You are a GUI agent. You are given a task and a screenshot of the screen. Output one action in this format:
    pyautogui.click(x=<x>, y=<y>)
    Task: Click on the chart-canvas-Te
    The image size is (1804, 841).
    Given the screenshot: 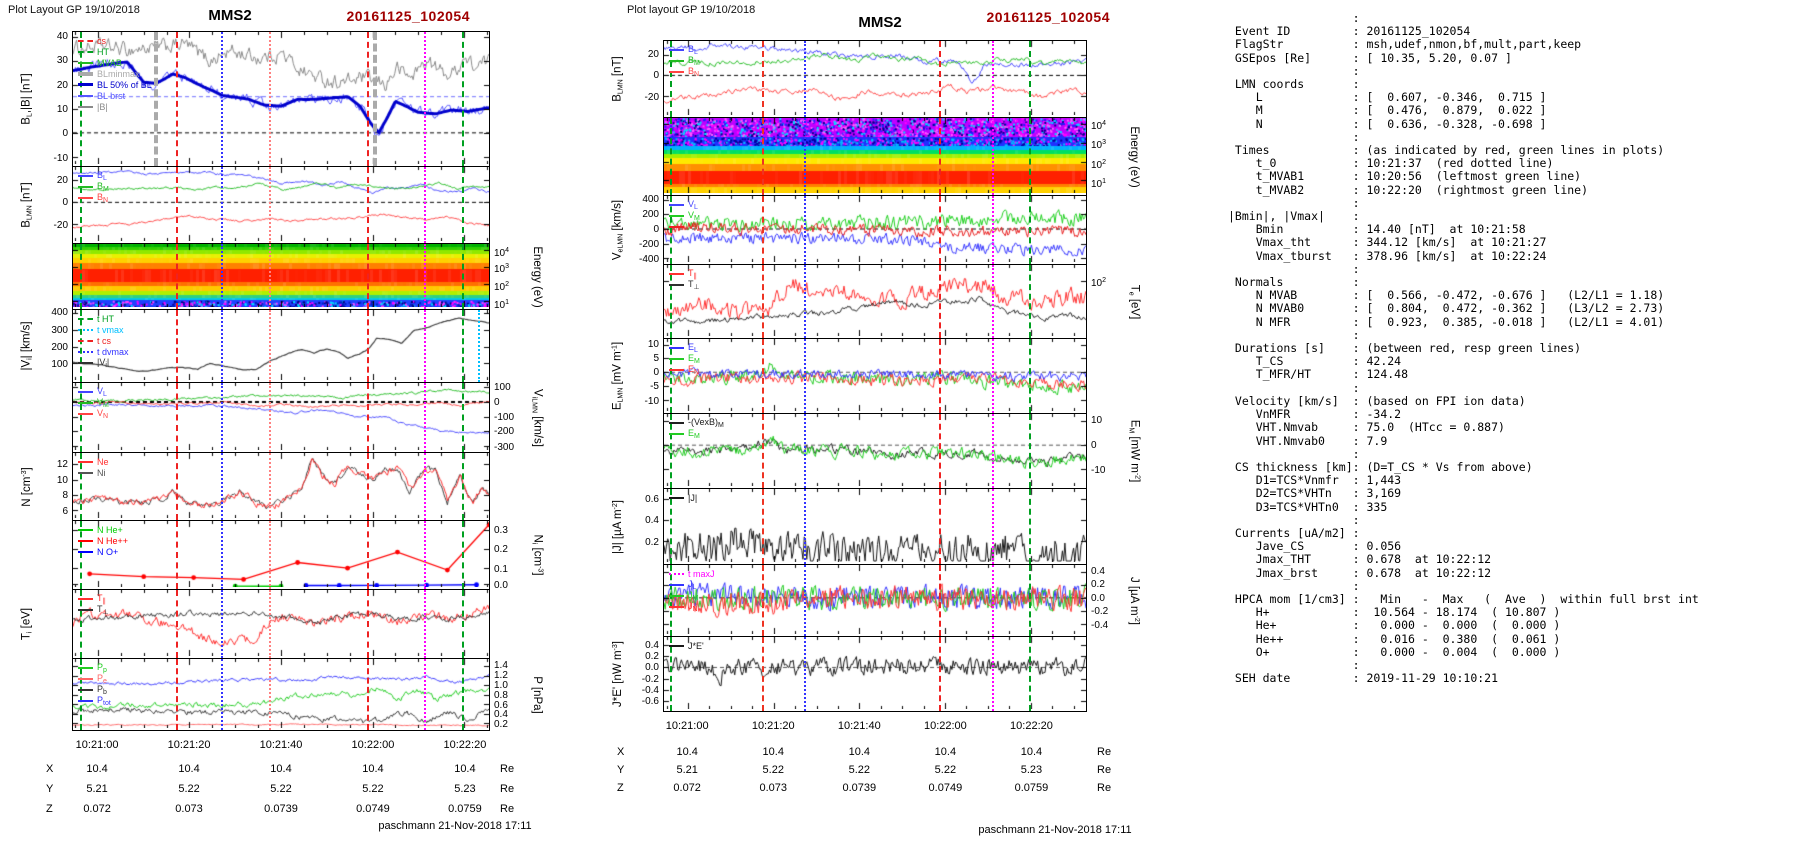 What is the action you would take?
    pyautogui.click(x=875, y=300)
    